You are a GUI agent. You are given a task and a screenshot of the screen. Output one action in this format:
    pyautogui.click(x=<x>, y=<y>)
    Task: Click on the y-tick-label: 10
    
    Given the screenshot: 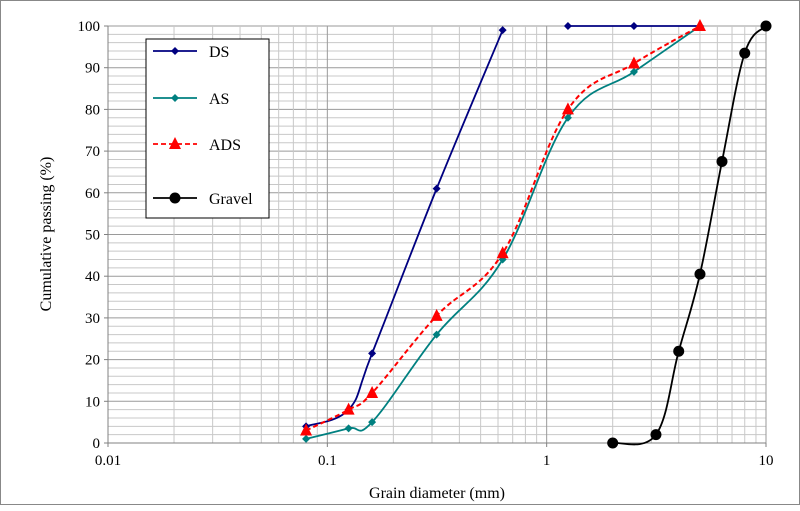 What is the action you would take?
    pyautogui.click(x=92, y=402)
    